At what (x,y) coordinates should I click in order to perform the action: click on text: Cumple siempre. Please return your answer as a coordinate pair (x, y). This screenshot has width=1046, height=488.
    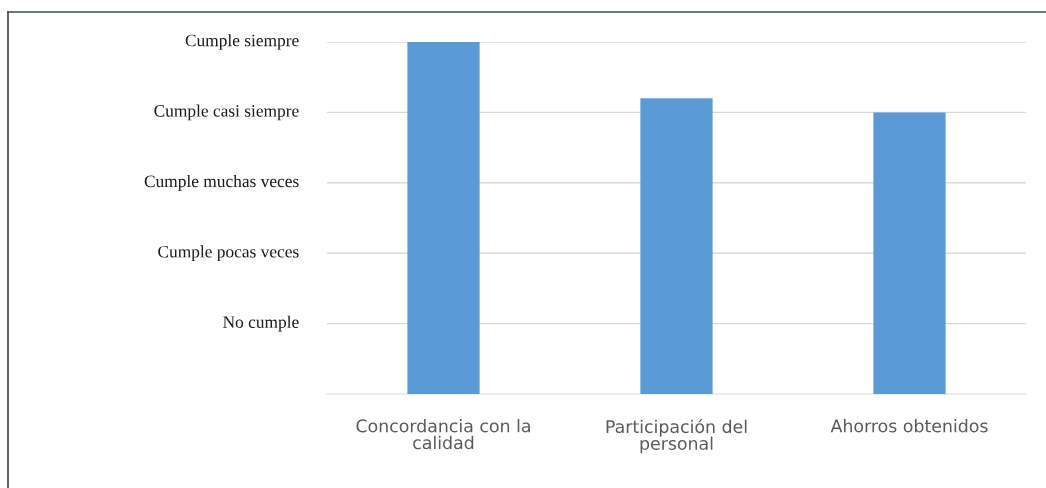
    Looking at the image, I should click on (242, 42).